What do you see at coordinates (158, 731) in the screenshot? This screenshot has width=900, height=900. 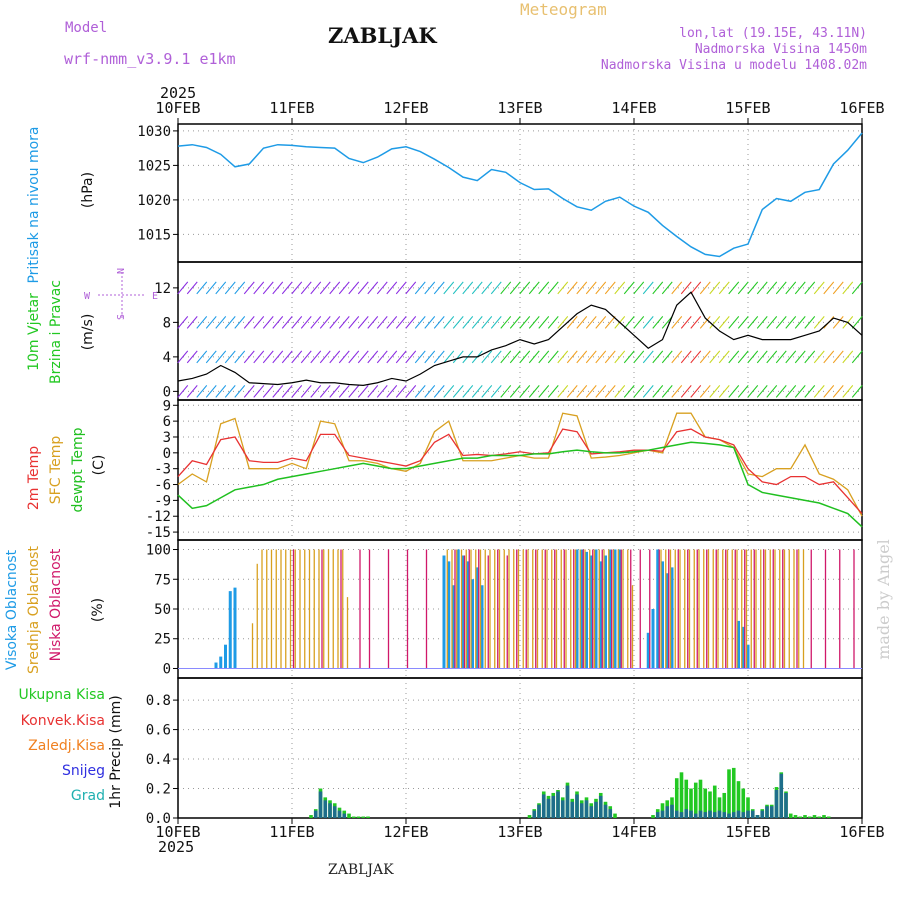 I see `precip-ytick-label: 0.6` at bounding box center [158, 731].